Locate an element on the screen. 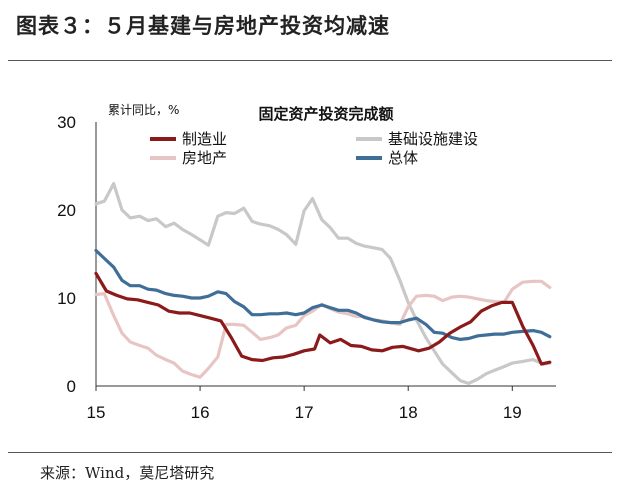 This screenshot has height=501, width=620. y-tick-label: 10 is located at coordinates (66, 298).